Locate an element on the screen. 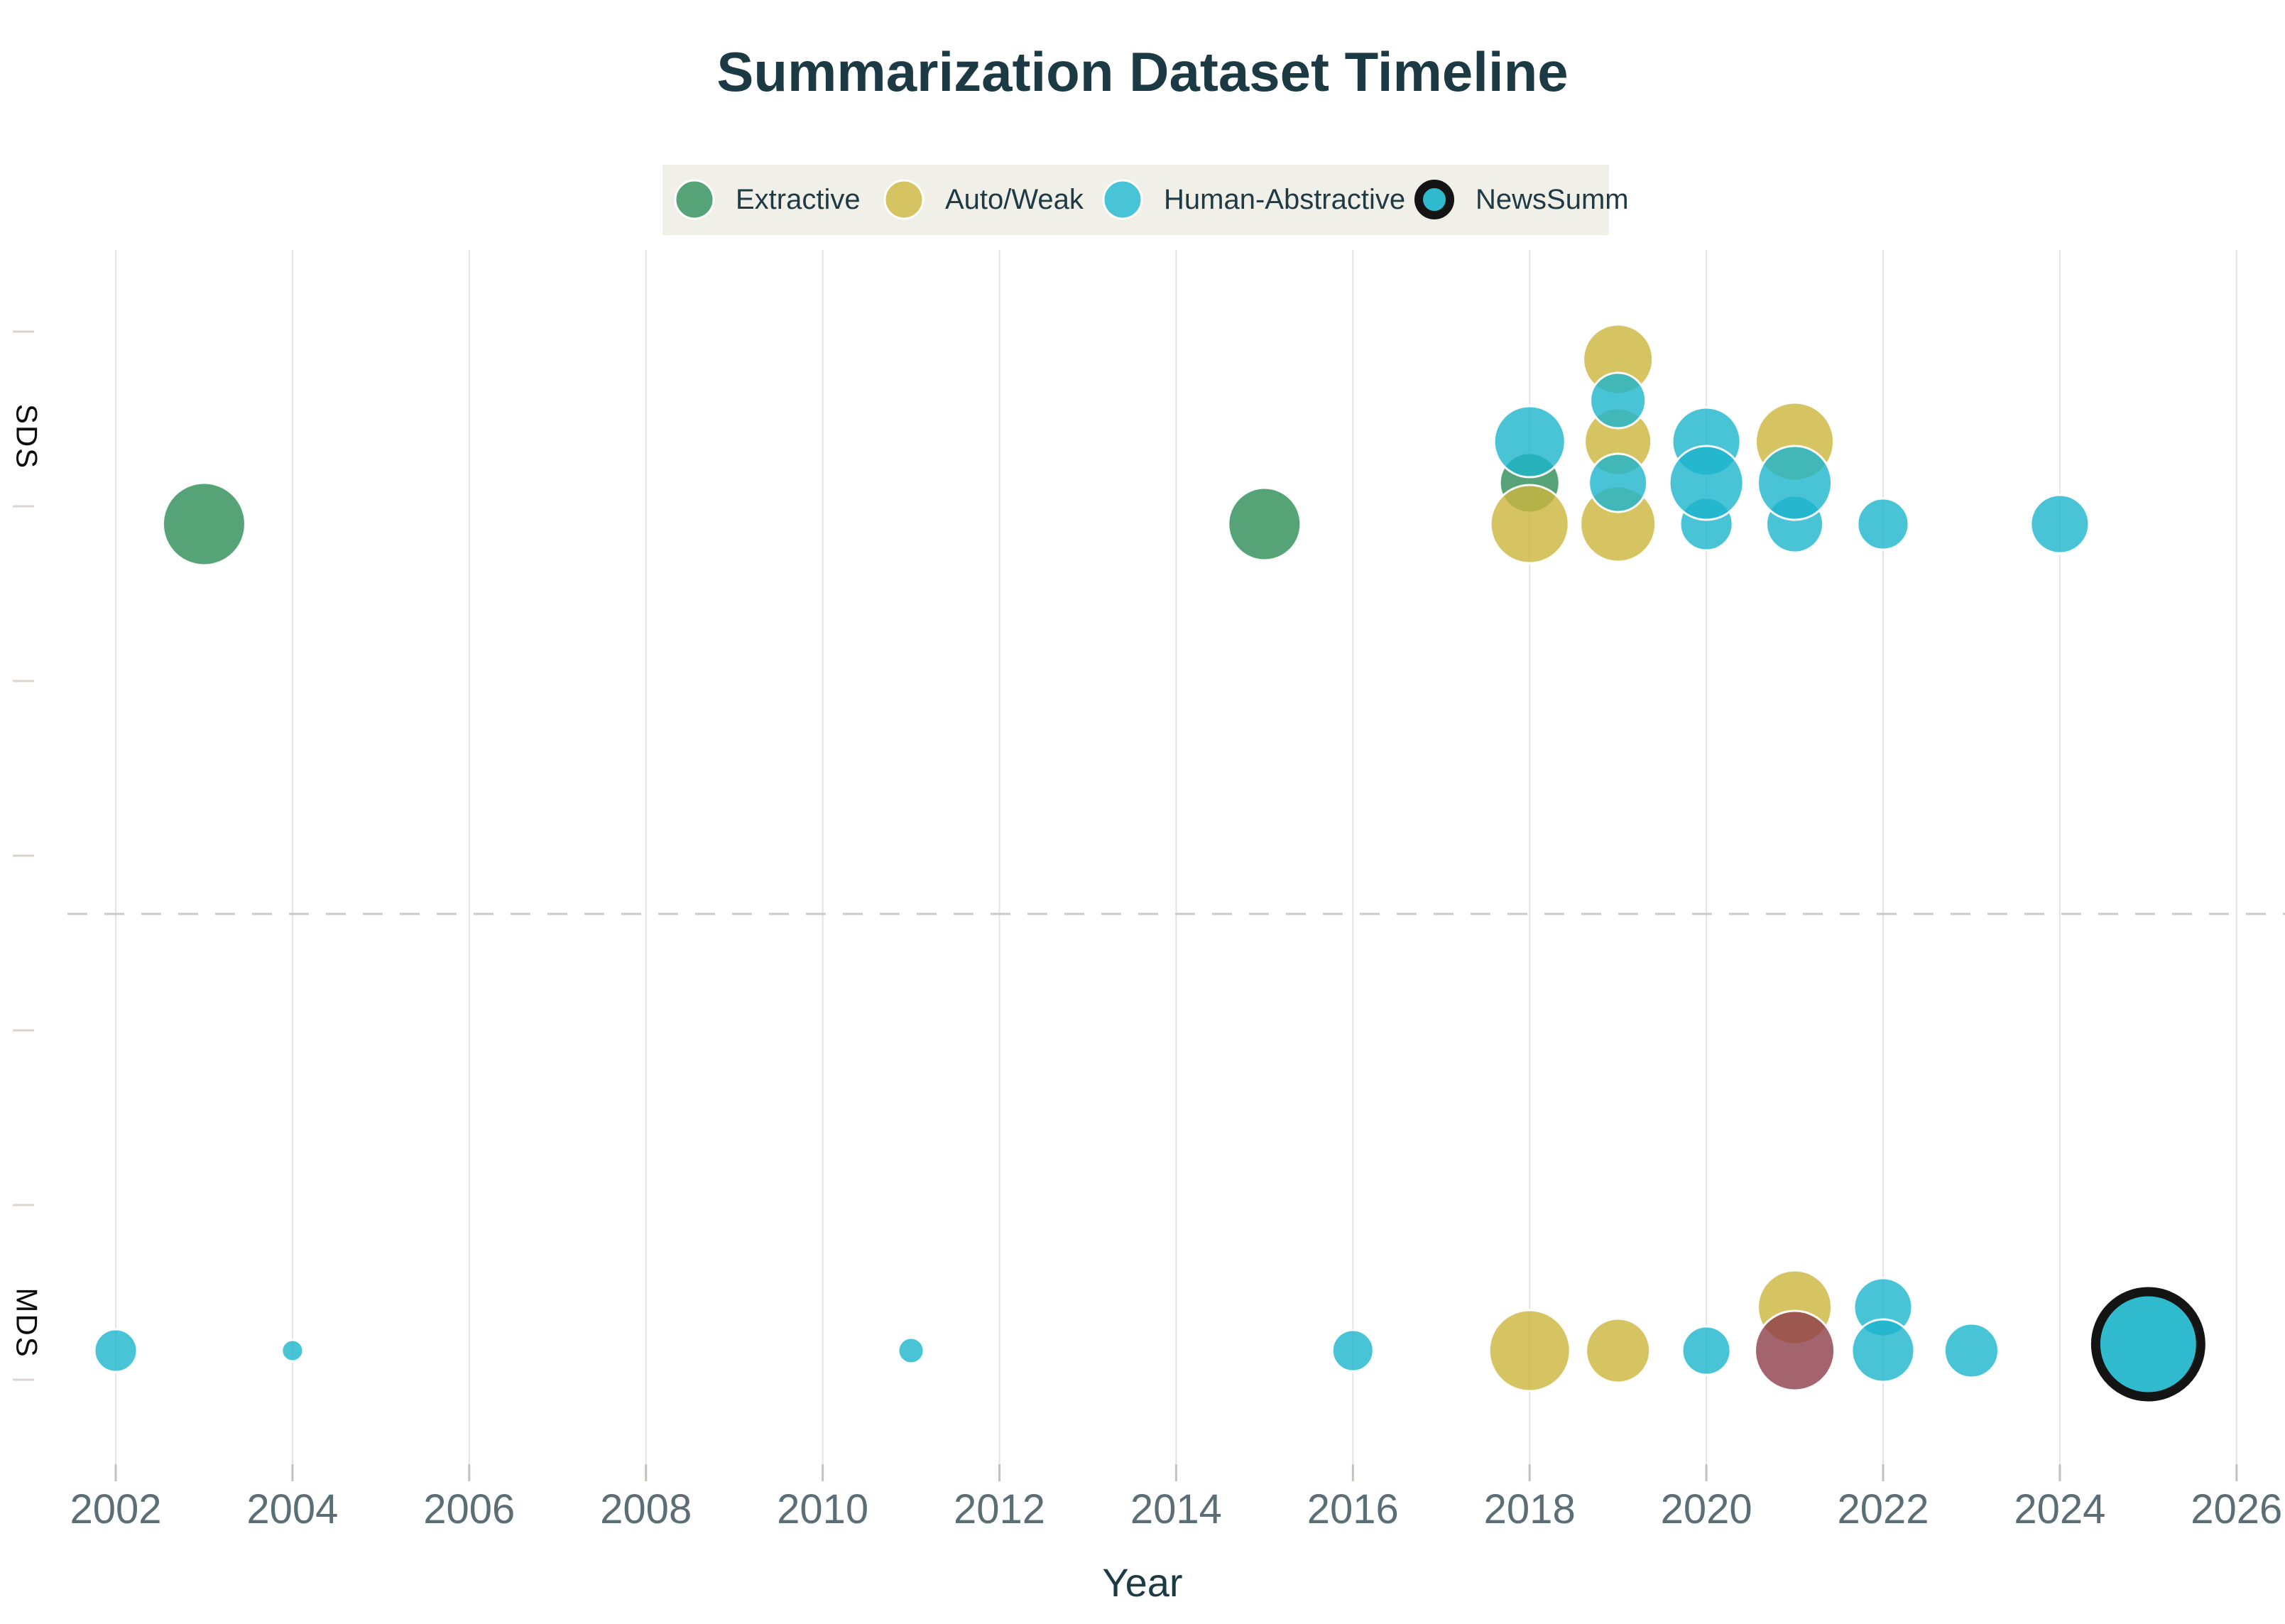  bubble-human-SDS-2020 is located at coordinates (1706, 483).